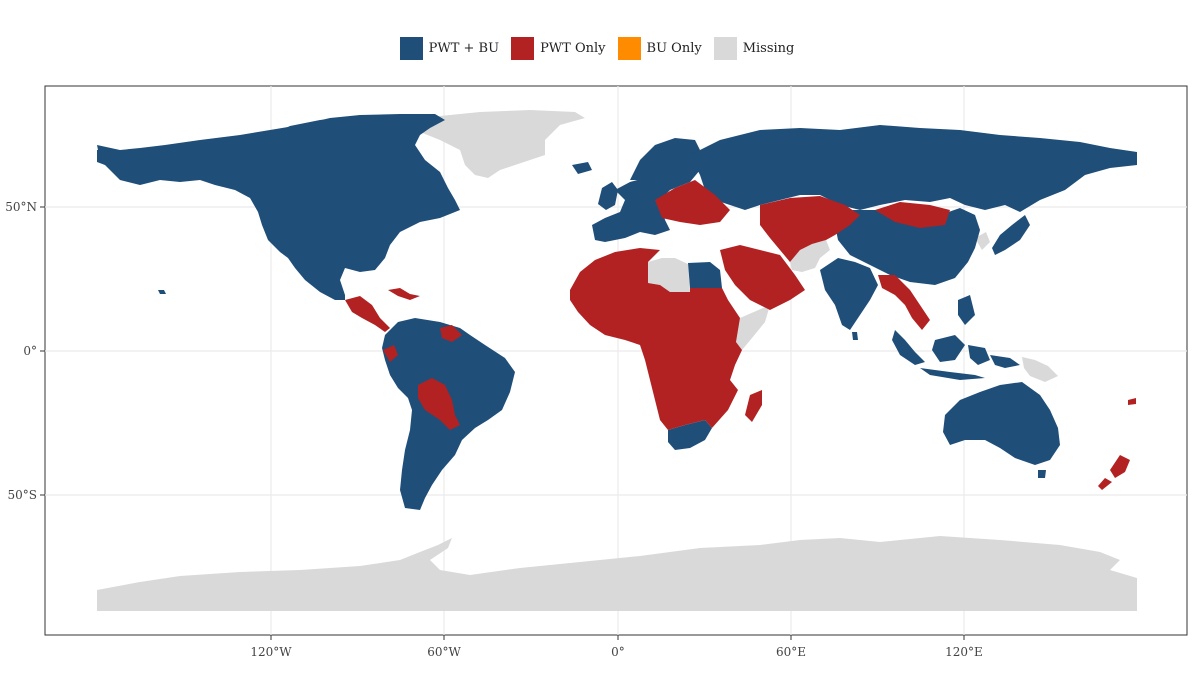 Image resolution: width=1200 pixels, height=686 pixels. I want to click on x-tick-label-120w: 120°W, so click(271, 652).